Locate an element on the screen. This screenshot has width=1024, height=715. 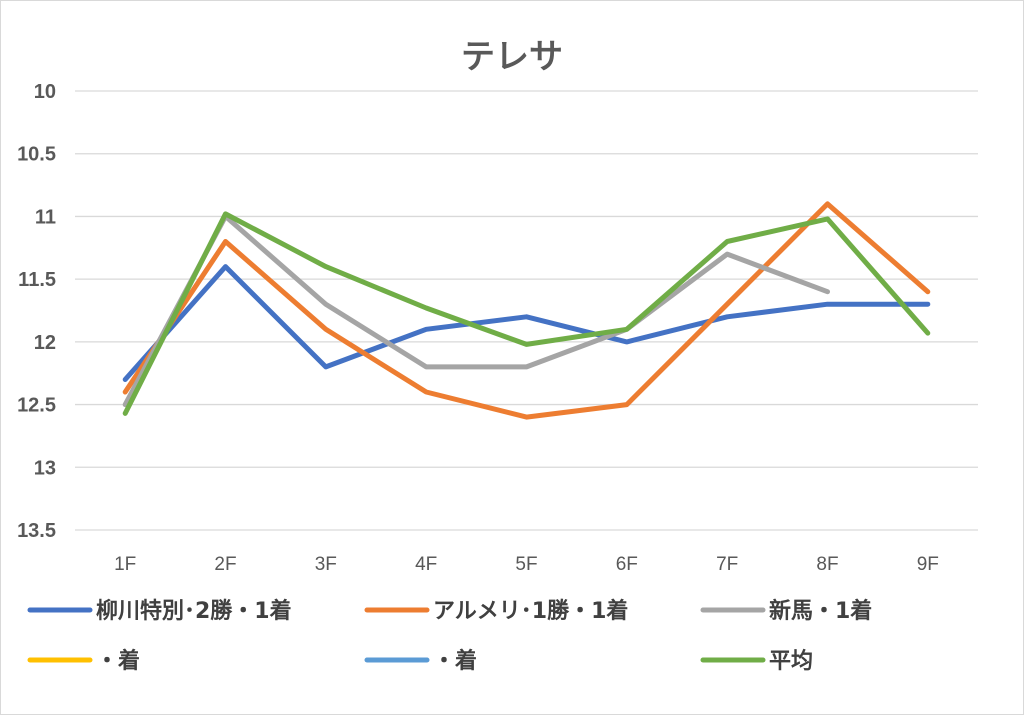
legend-item: 平均 is located at coordinates (756, 661).